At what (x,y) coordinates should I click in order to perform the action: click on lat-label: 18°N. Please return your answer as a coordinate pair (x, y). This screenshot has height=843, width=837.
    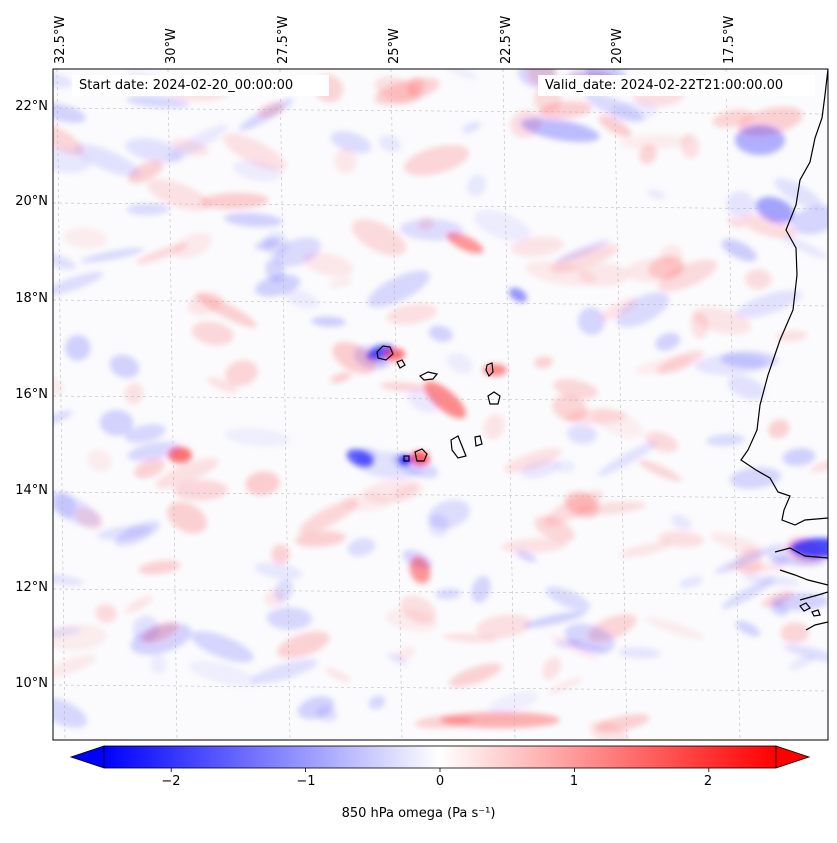
    Looking at the image, I should click on (31, 298).